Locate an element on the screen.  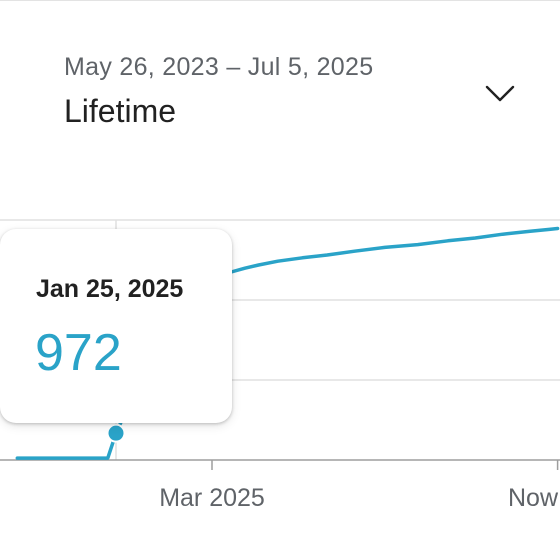
tooltip-value: 972 is located at coordinates (78, 353).